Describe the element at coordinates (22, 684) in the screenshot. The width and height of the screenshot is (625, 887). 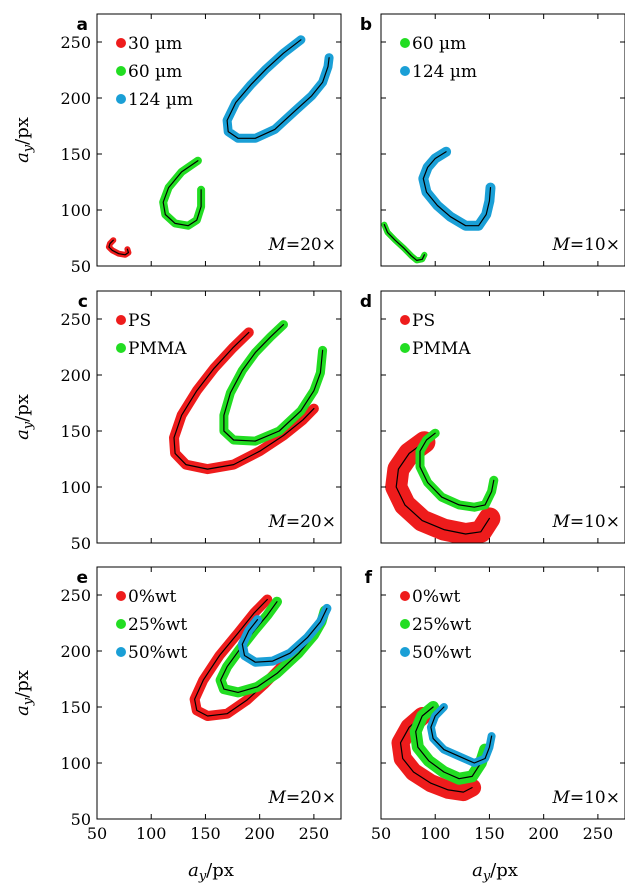
I see `y-axis-label-unit: /px` at that location.